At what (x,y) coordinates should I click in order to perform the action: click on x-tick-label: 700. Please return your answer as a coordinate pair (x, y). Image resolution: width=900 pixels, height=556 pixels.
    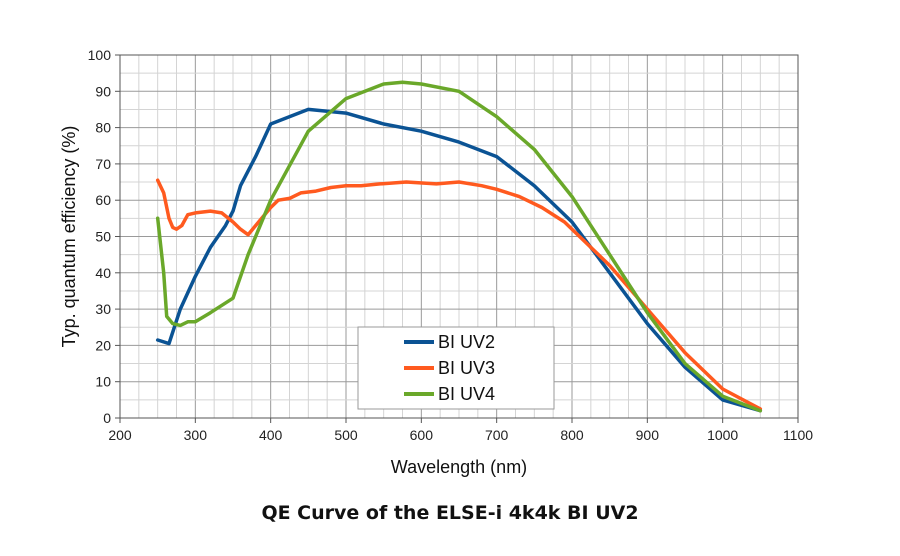
    Looking at the image, I should click on (497, 435).